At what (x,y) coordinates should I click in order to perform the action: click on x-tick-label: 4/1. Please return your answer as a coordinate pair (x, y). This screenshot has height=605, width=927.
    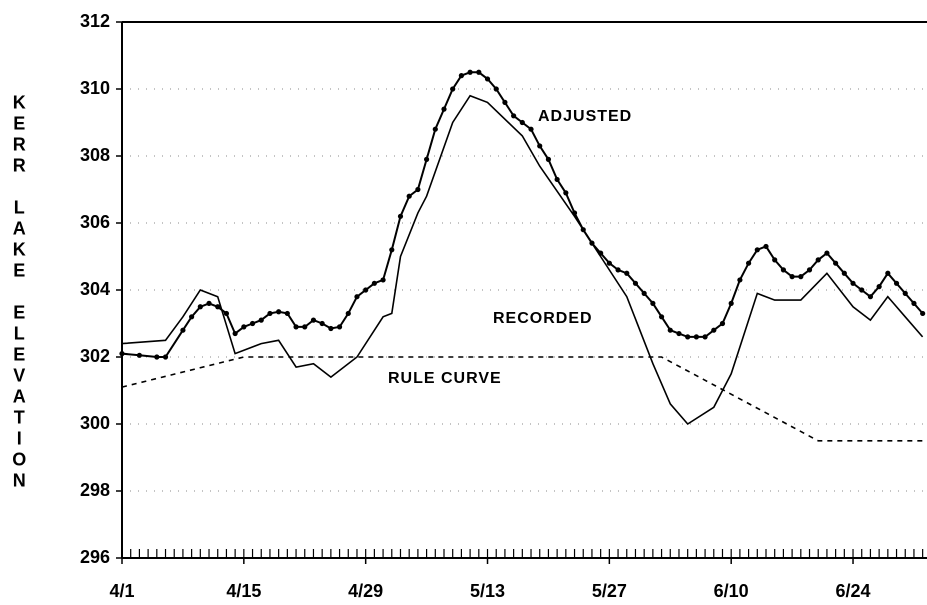
    Looking at the image, I should click on (121, 591).